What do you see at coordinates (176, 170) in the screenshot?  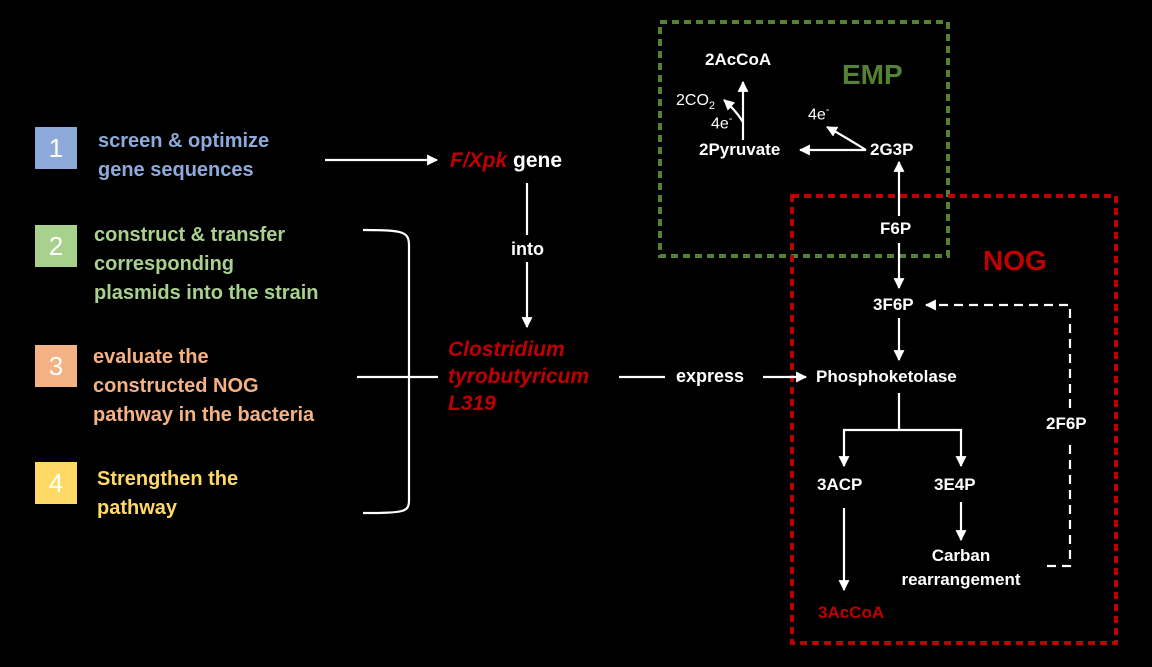 I see `step-1-line-2: gene sequences` at bounding box center [176, 170].